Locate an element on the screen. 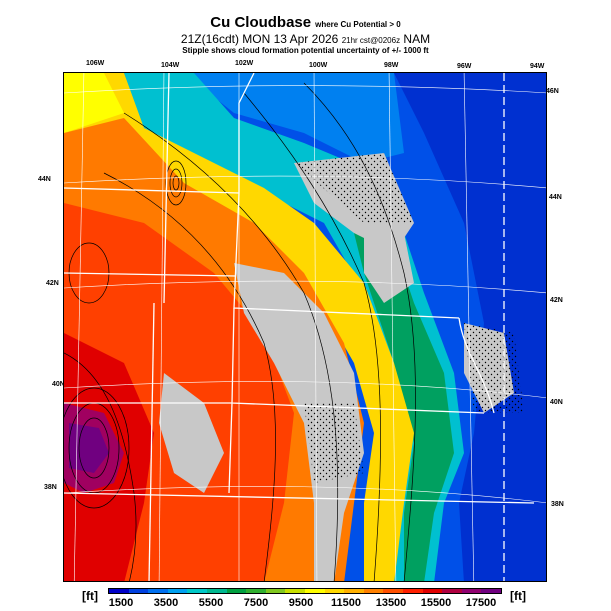 The width and height of the screenshot is (611, 611). lat-label-left-42n: 42N is located at coordinates (52, 283).